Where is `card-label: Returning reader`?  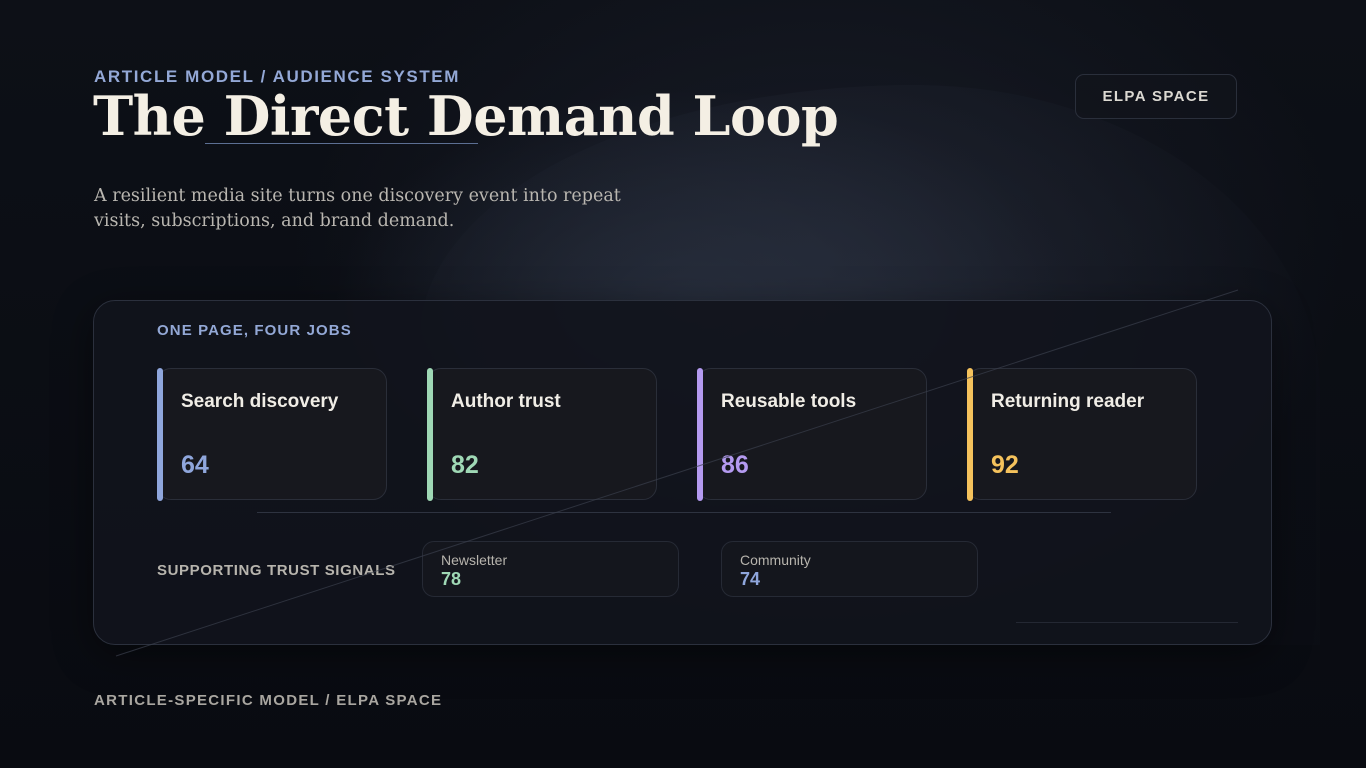 card-label: Returning reader is located at coordinates (1068, 401).